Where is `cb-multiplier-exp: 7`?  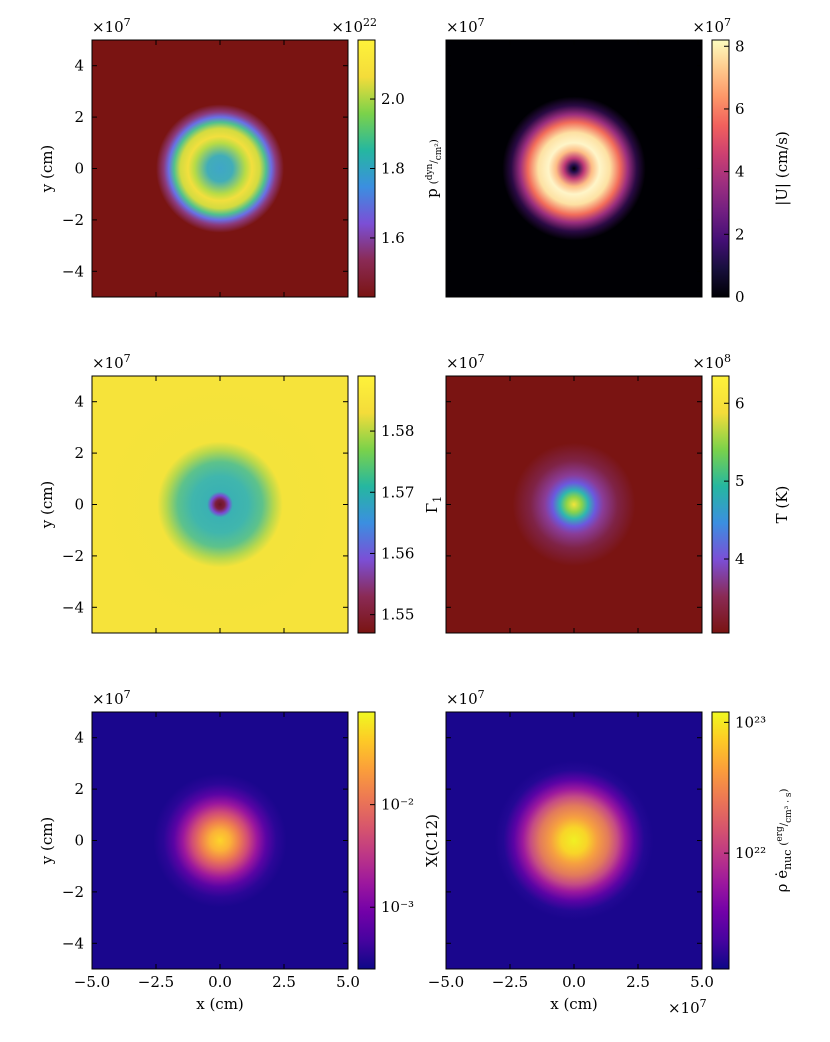
cb-multiplier-exp: 7 is located at coordinates (727, 22).